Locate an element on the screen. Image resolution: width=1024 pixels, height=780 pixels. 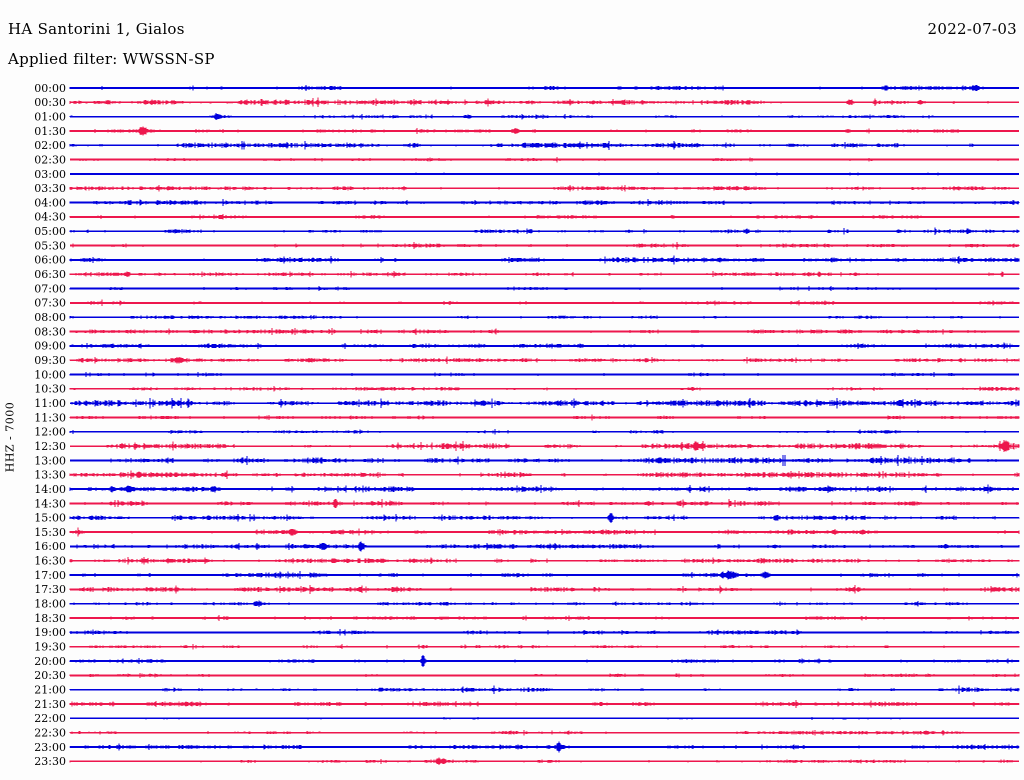
time-tick-18-30: 18:30 is located at coordinates (50, 618).